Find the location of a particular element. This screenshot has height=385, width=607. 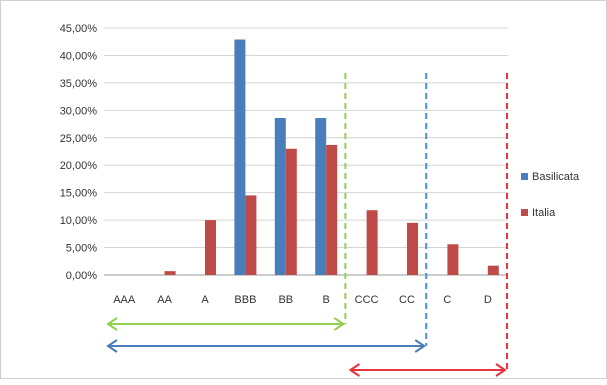

y-tick-label: 10,00% is located at coordinates (79, 221).